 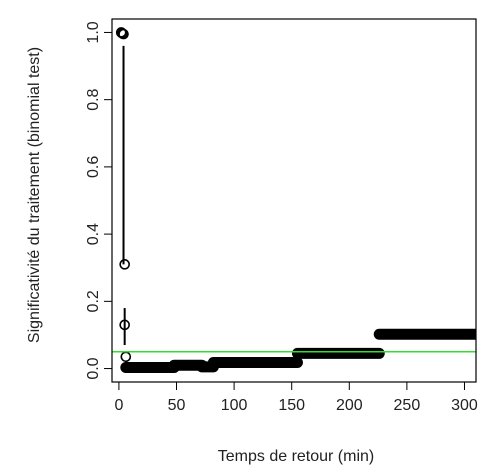 I want to click on y-tick-label-1: 1.0, so click(x=93, y=32).